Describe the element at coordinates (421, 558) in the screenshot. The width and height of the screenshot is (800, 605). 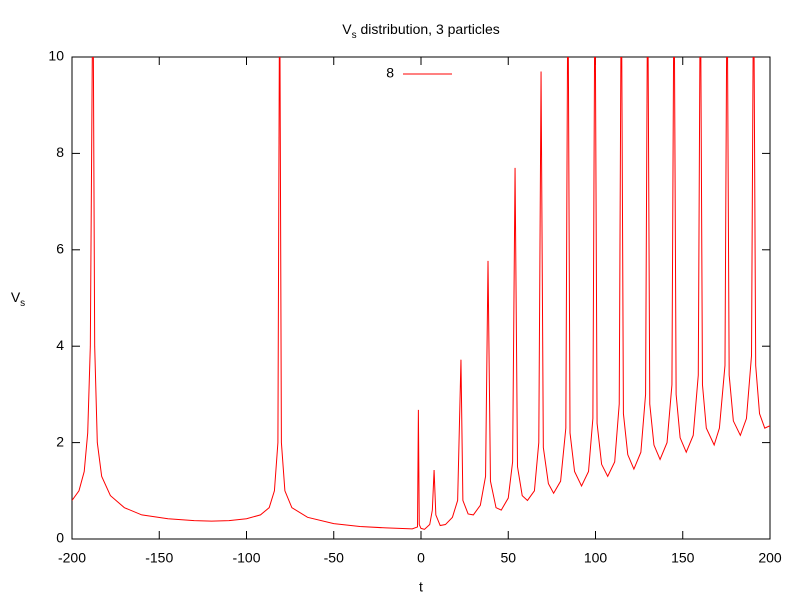
I see `x-tick-label: 0` at that location.